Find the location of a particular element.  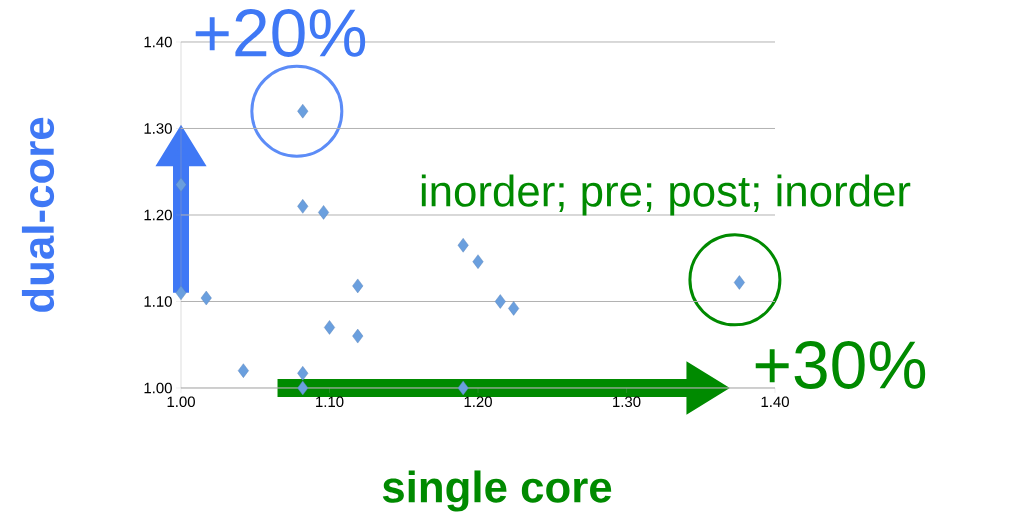

x-tick-label: 1.30 is located at coordinates (627, 402).